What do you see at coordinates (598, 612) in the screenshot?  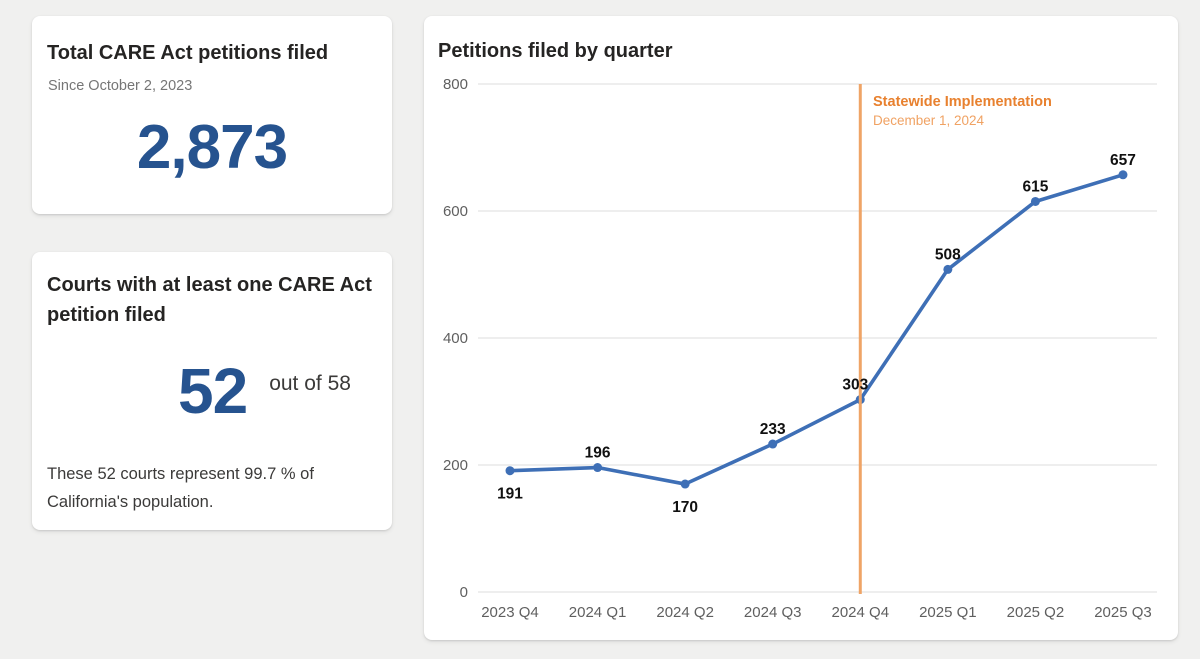 I see `x-axis-tick-label: 2024 Q1` at bounding box center [598, 612].